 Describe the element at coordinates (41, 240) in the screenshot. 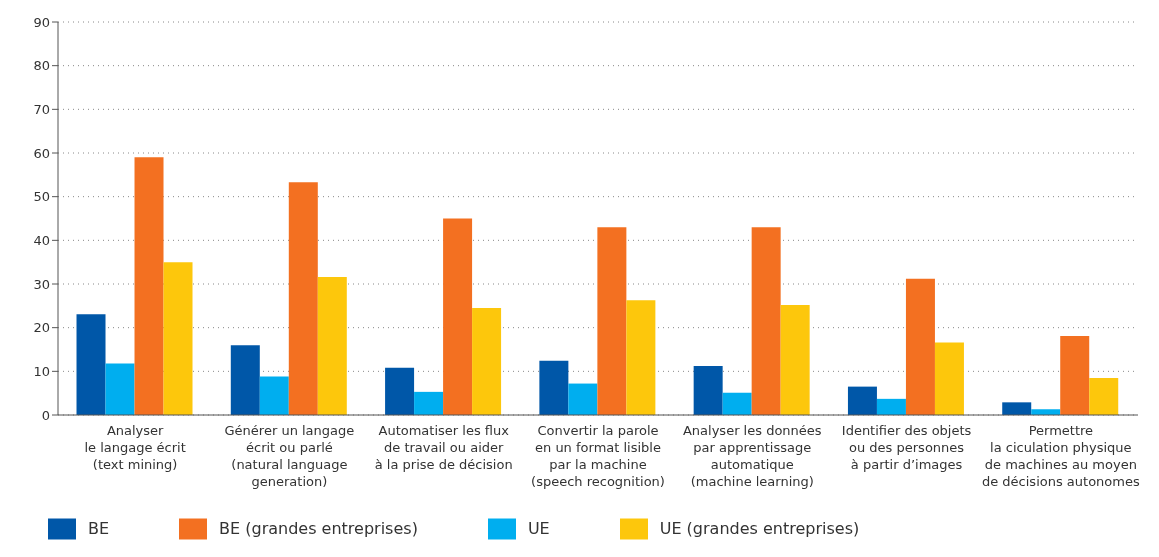

I see `y-tick-label: 40` at that location.